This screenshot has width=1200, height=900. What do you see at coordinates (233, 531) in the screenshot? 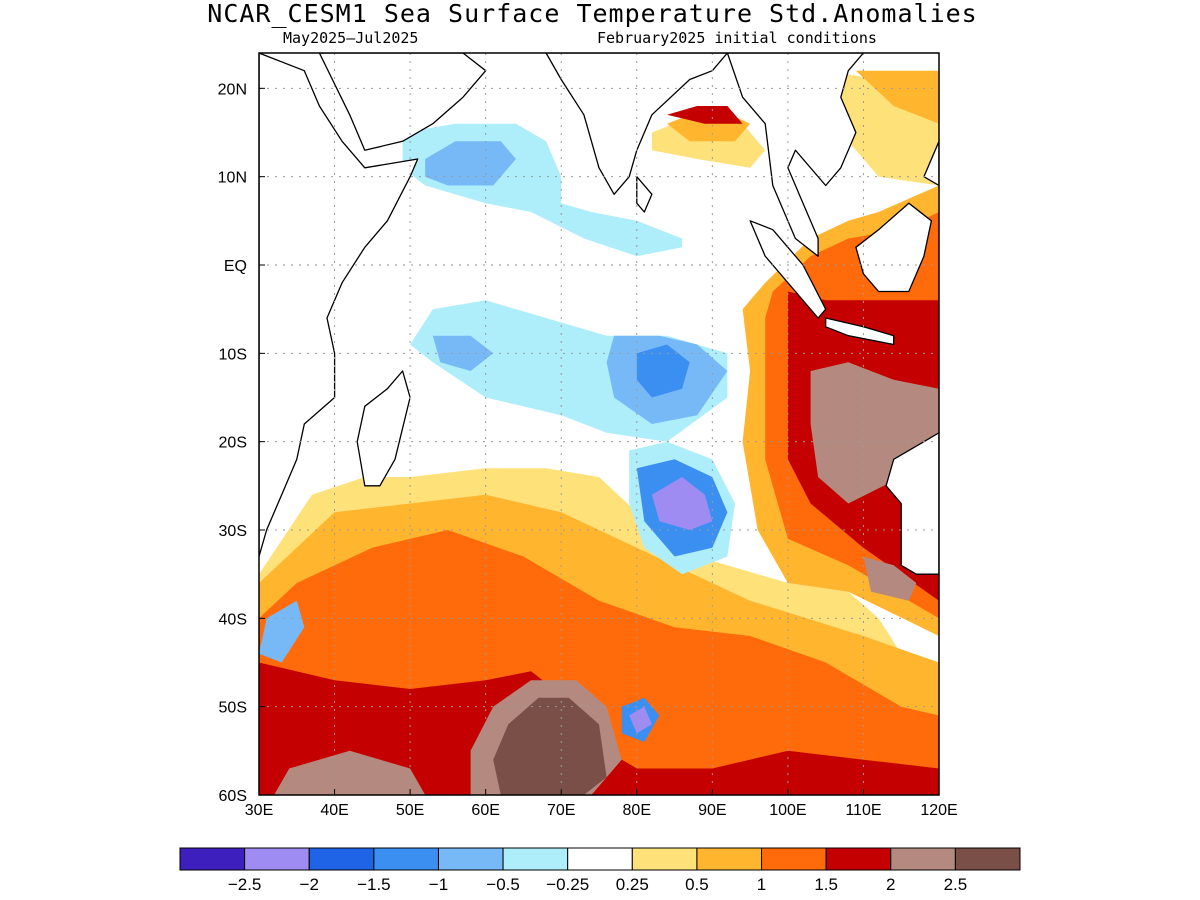
I see `lat-tick-label: 30S` at bounding box center [233, 531].